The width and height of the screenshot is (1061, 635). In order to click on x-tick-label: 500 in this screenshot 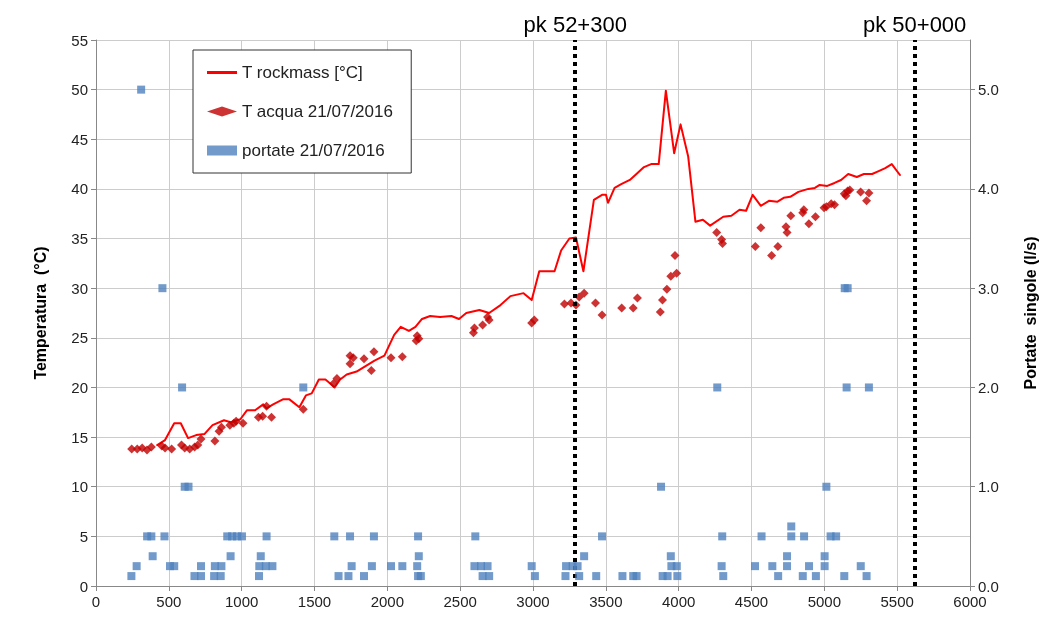, I will do `click(169, 601)`.